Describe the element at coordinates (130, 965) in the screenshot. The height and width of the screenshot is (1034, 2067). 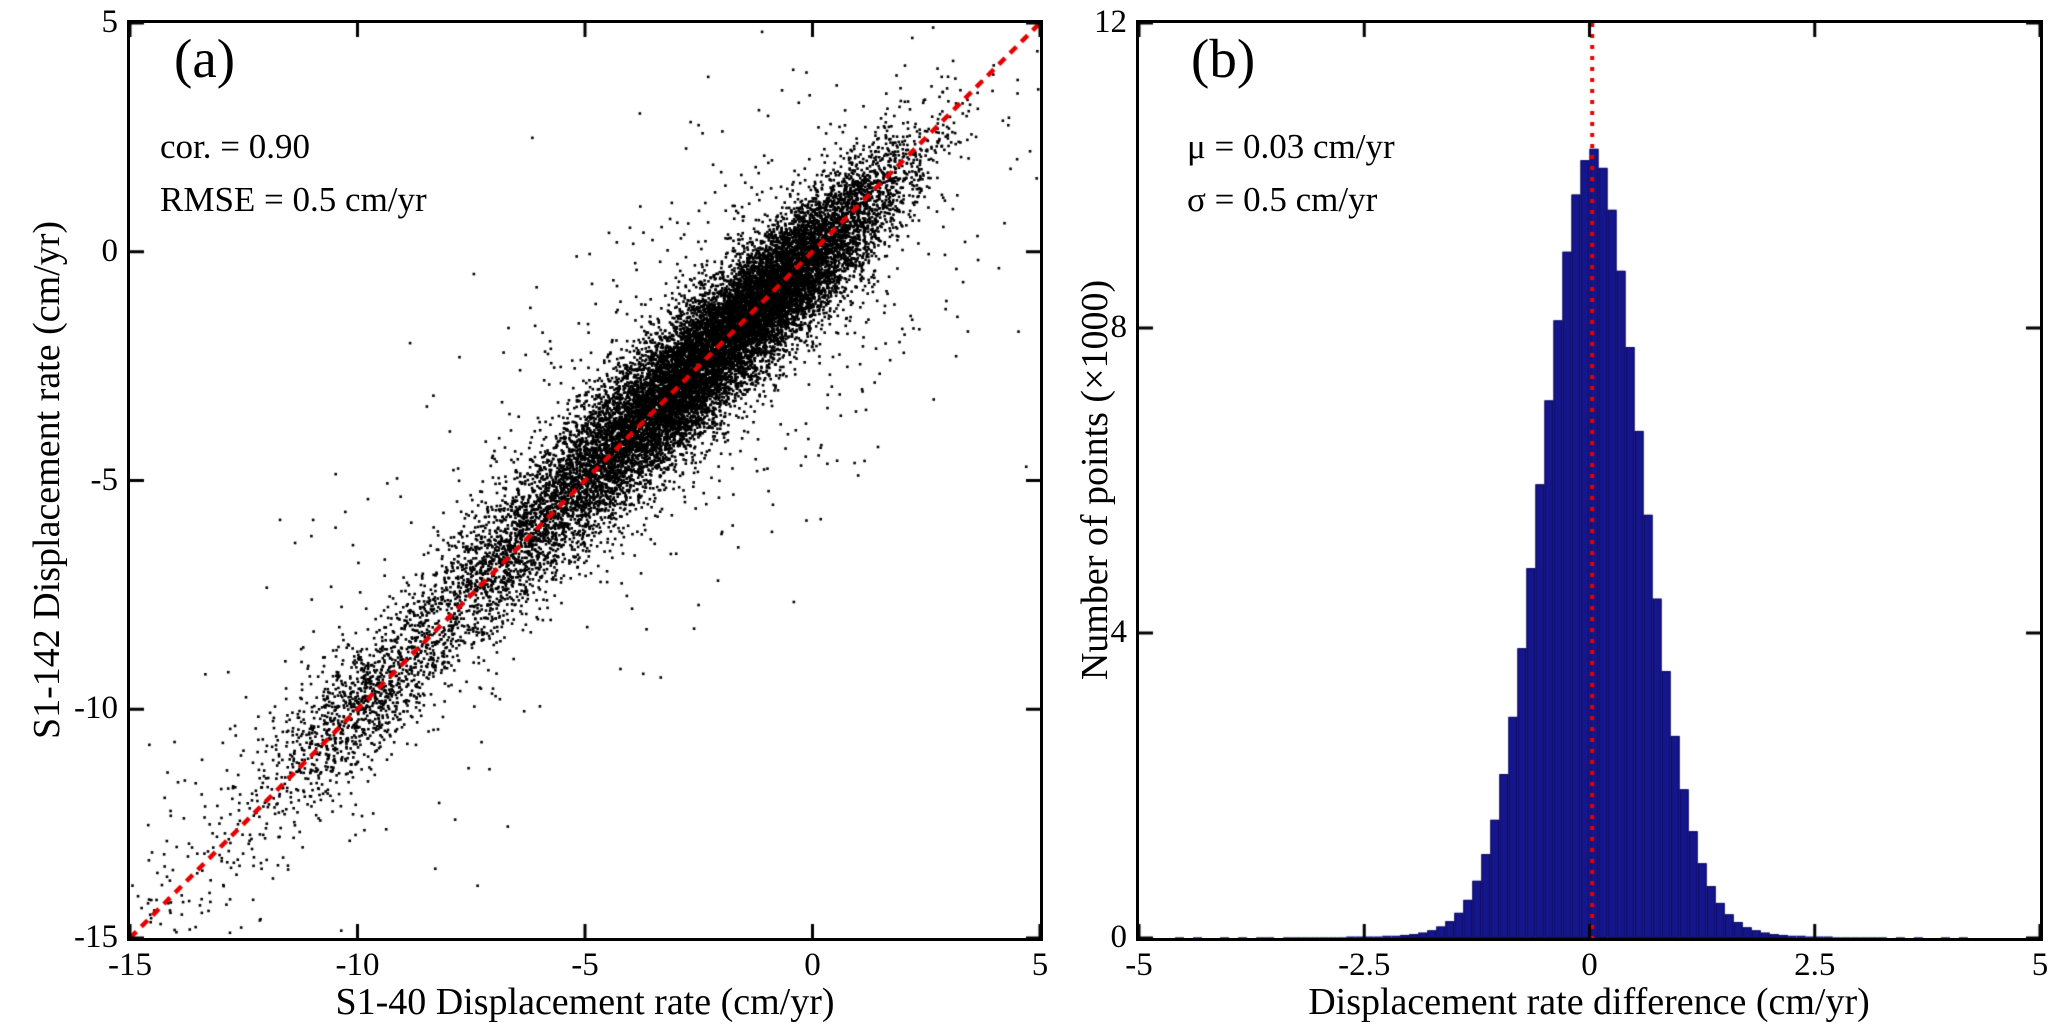
I see `x-tick-label: -15` at that location.